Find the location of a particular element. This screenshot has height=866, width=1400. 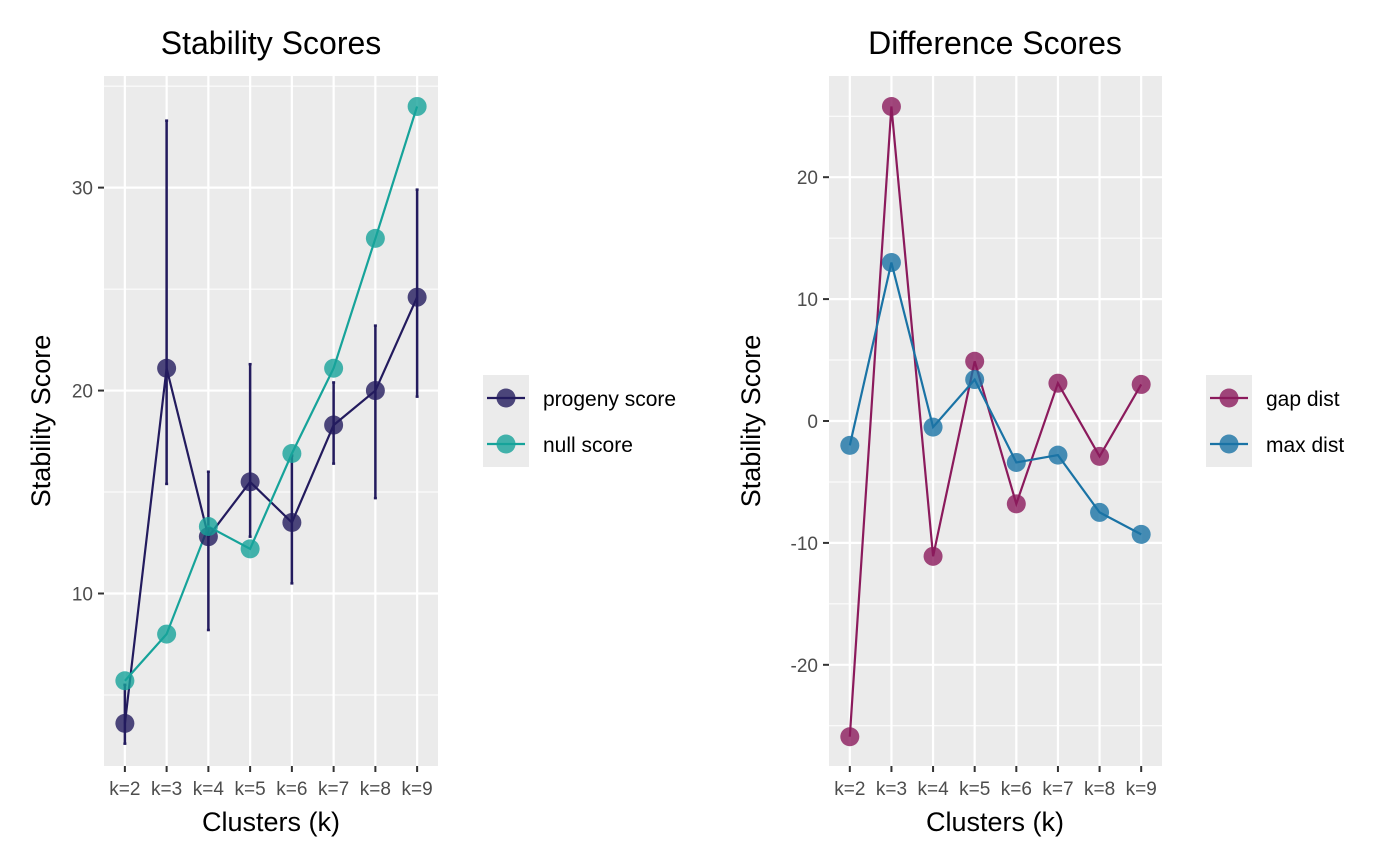

difference-y-tick-label: 10 is located at coordinates (807, 300).